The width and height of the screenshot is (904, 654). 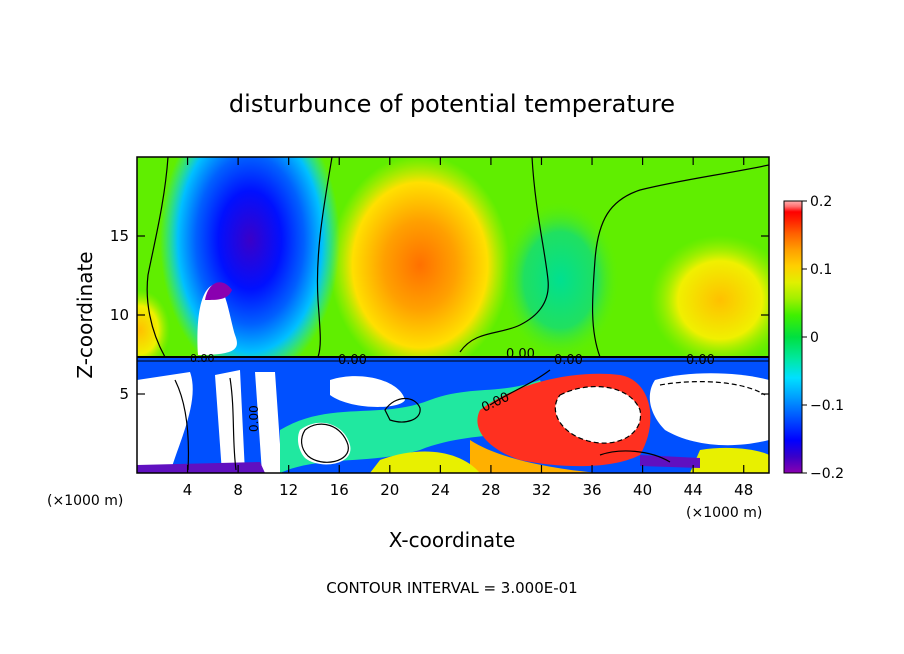 What do you see at coordinates (827, 406) in the screenshot?
I see `colorbar-tick-label: −0.1` at bounding box center [827, 406].